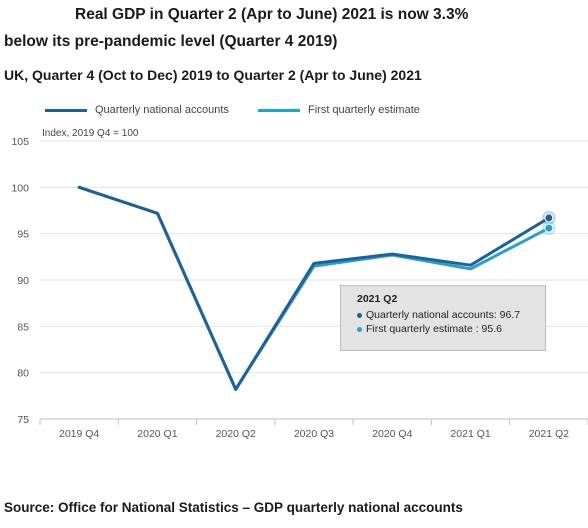 Image resolution: width=588 pixels, height=528 pixels. What do you see at coordinates (314, 434) in the screenshot?
I see `x-tick-label: 2020 Q3` at bounding box center [314, 434].